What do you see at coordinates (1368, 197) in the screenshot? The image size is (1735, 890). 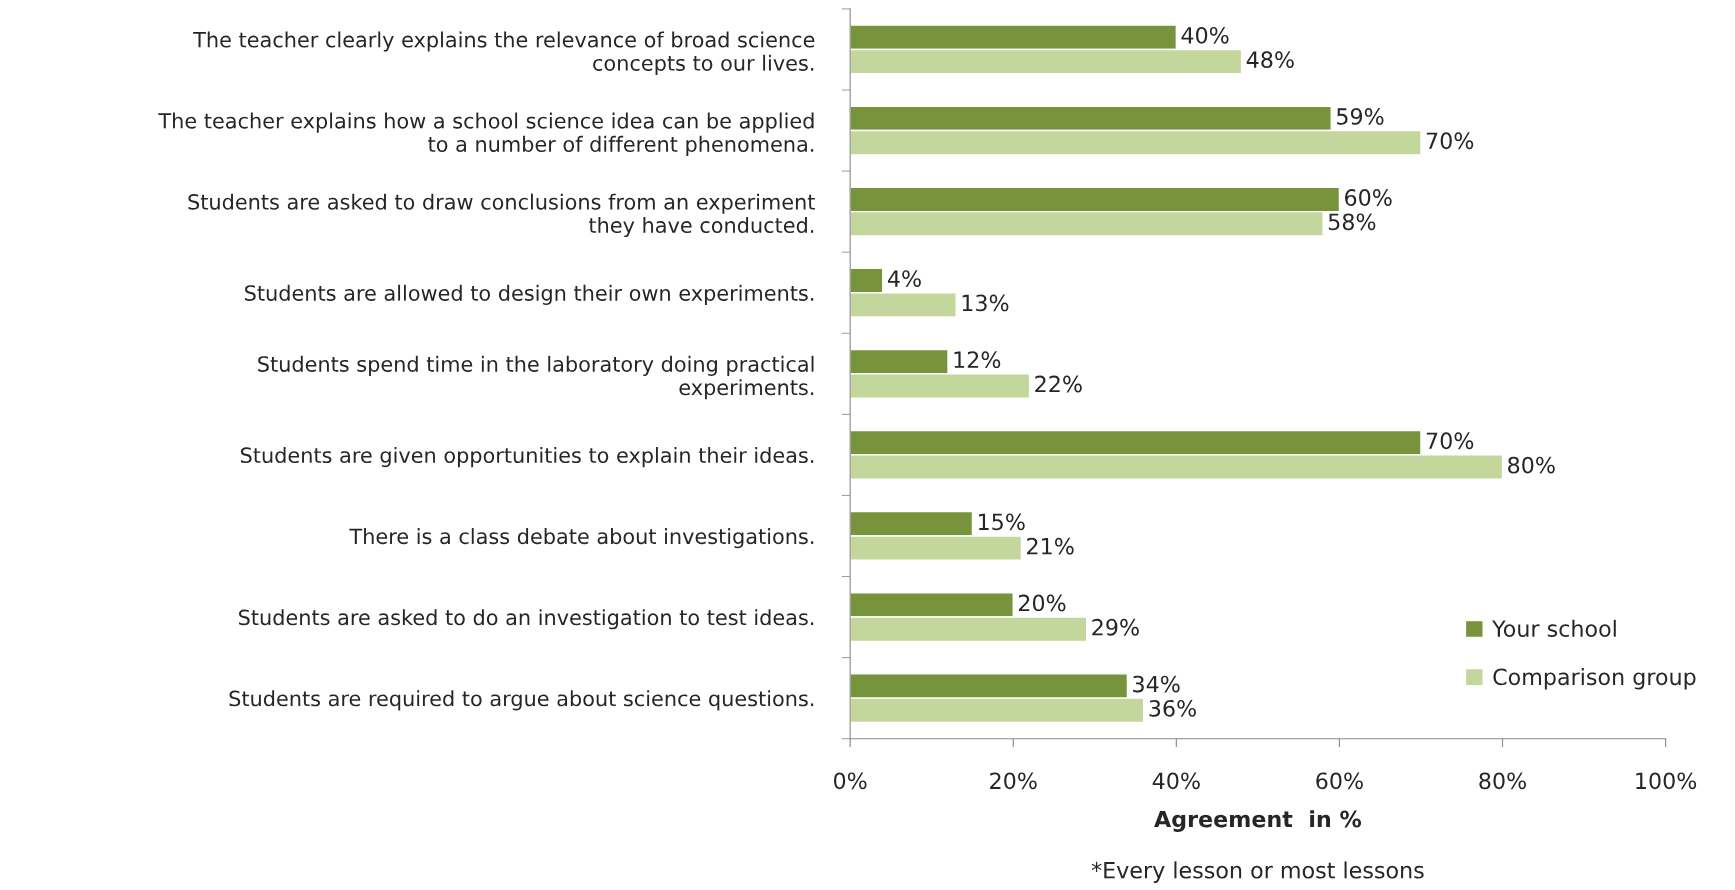 I see `data-label: 60%` at bounding box center [1368, 197].